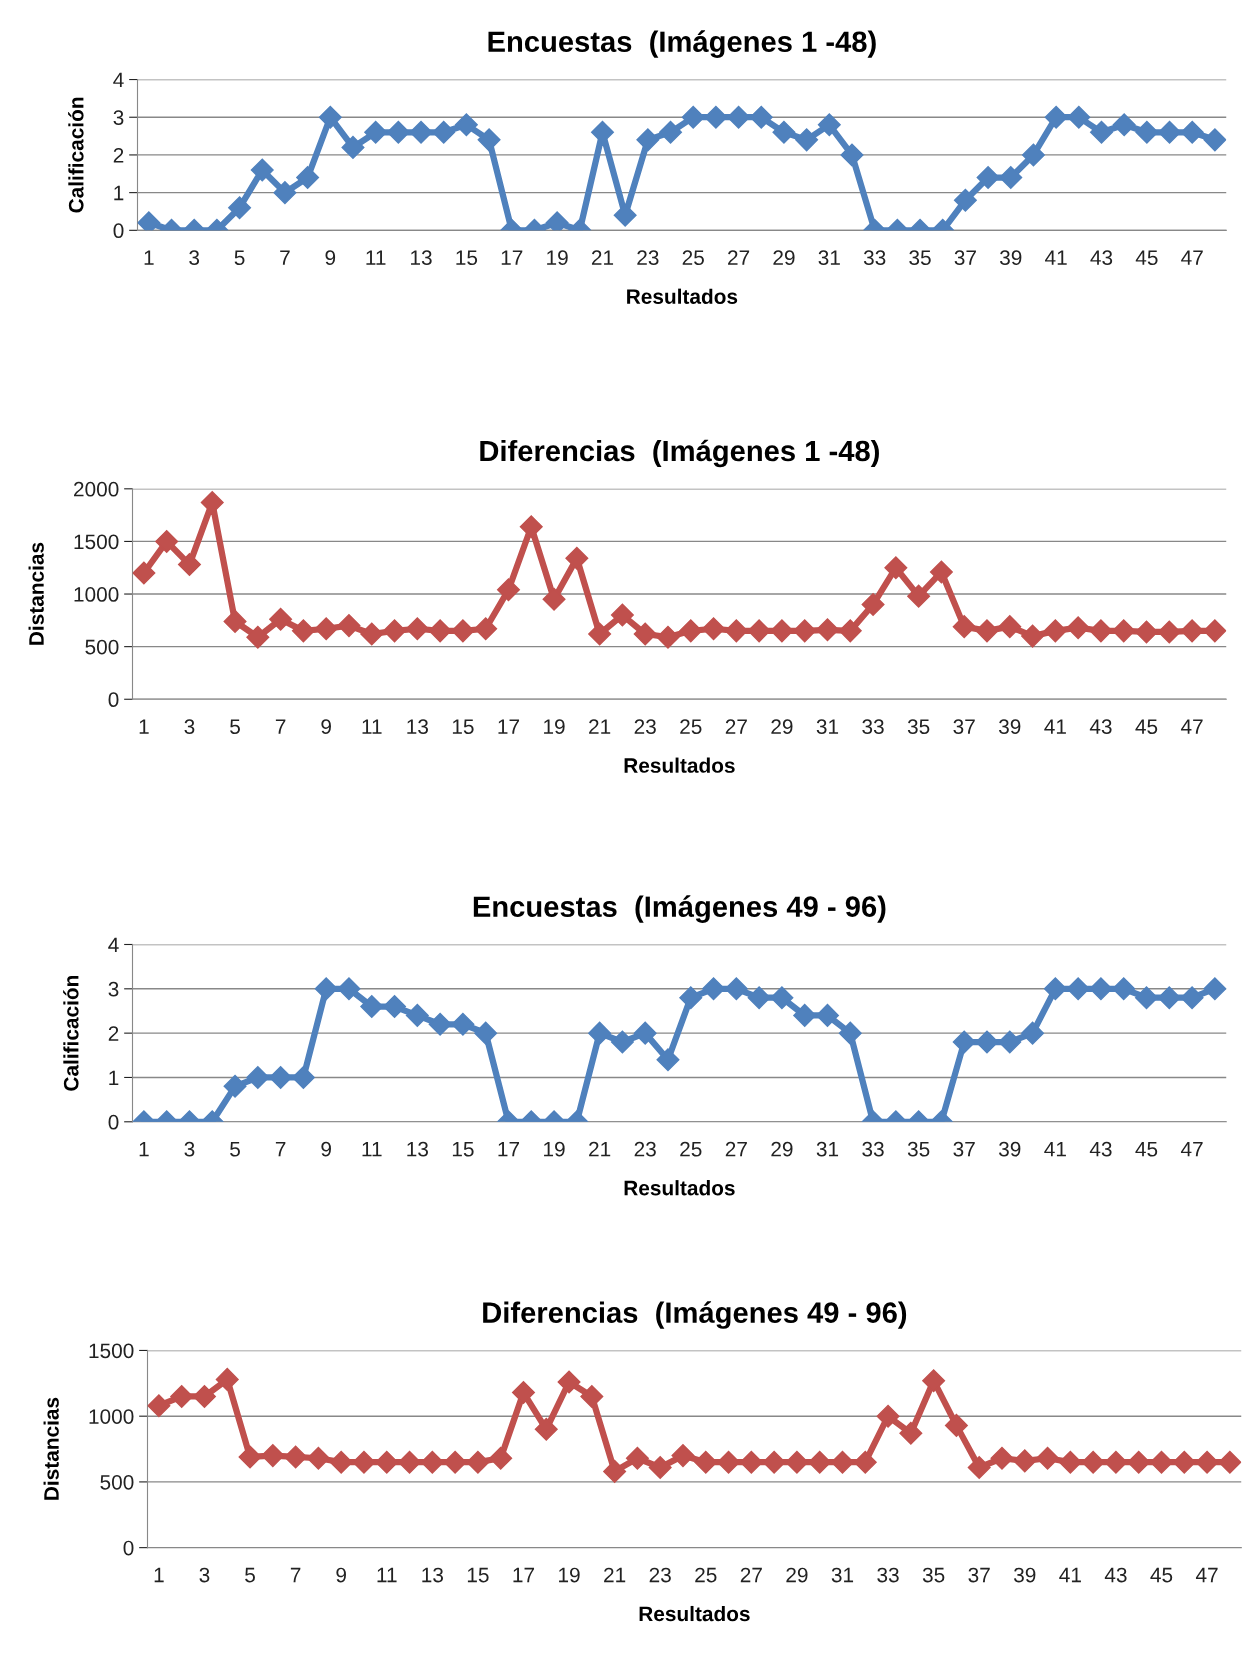  Describe the element at coordinates (417, 1149) in the screenshot. I see `x-tick-label: 13` at that location.